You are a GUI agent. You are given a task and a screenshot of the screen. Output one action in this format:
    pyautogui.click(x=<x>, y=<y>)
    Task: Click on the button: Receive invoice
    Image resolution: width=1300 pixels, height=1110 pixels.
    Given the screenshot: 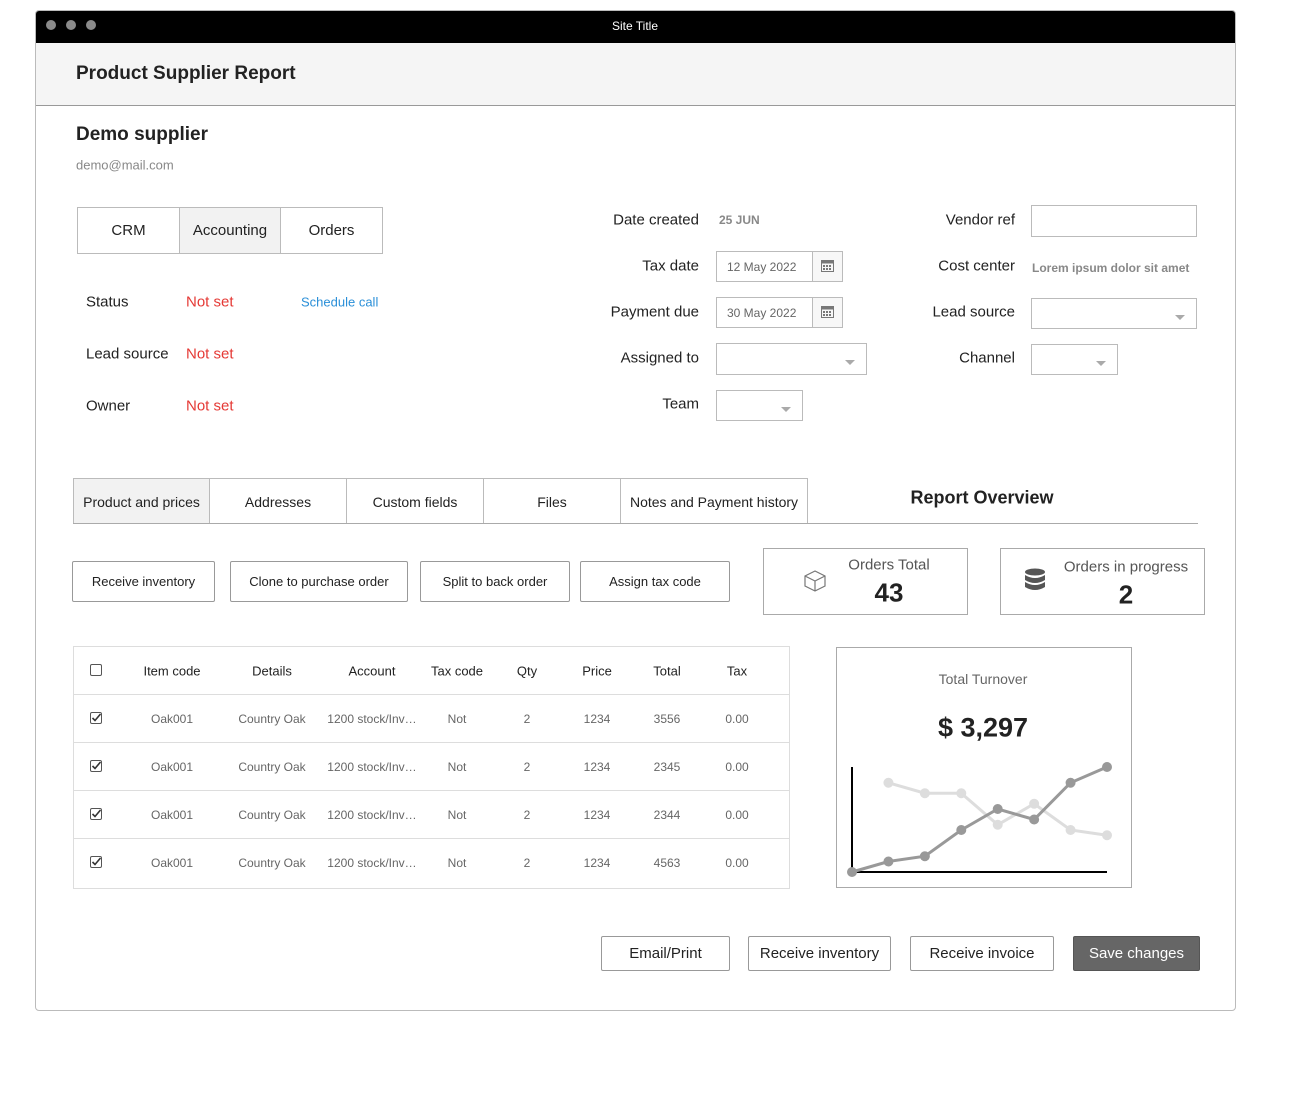 What is the action you would take?
    pyautogui.click(x=982, y=953)
    